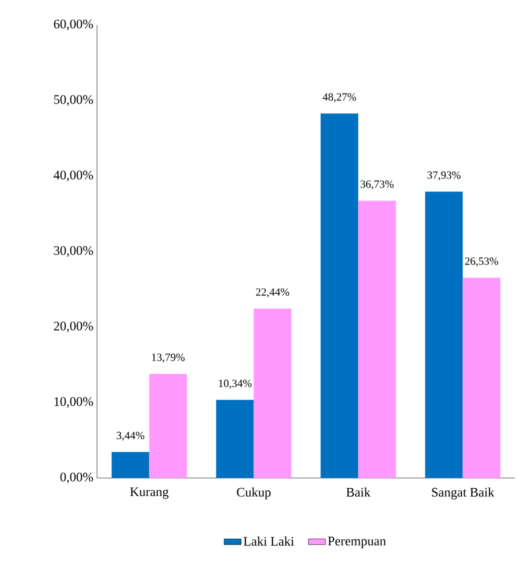  What do you see at coordinates (130, 436) in the screenshot?
I see `data-label: 3,44%` at bounding box center [130, 436].